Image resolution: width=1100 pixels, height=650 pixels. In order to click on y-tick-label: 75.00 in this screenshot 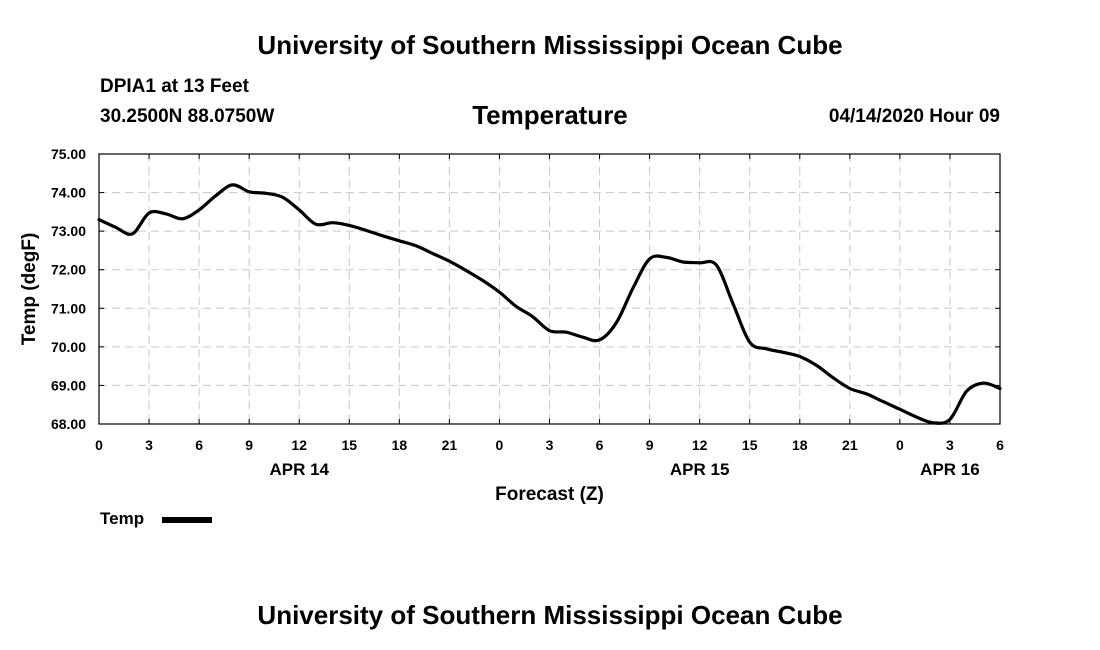, I will do `click(68, 154)`.